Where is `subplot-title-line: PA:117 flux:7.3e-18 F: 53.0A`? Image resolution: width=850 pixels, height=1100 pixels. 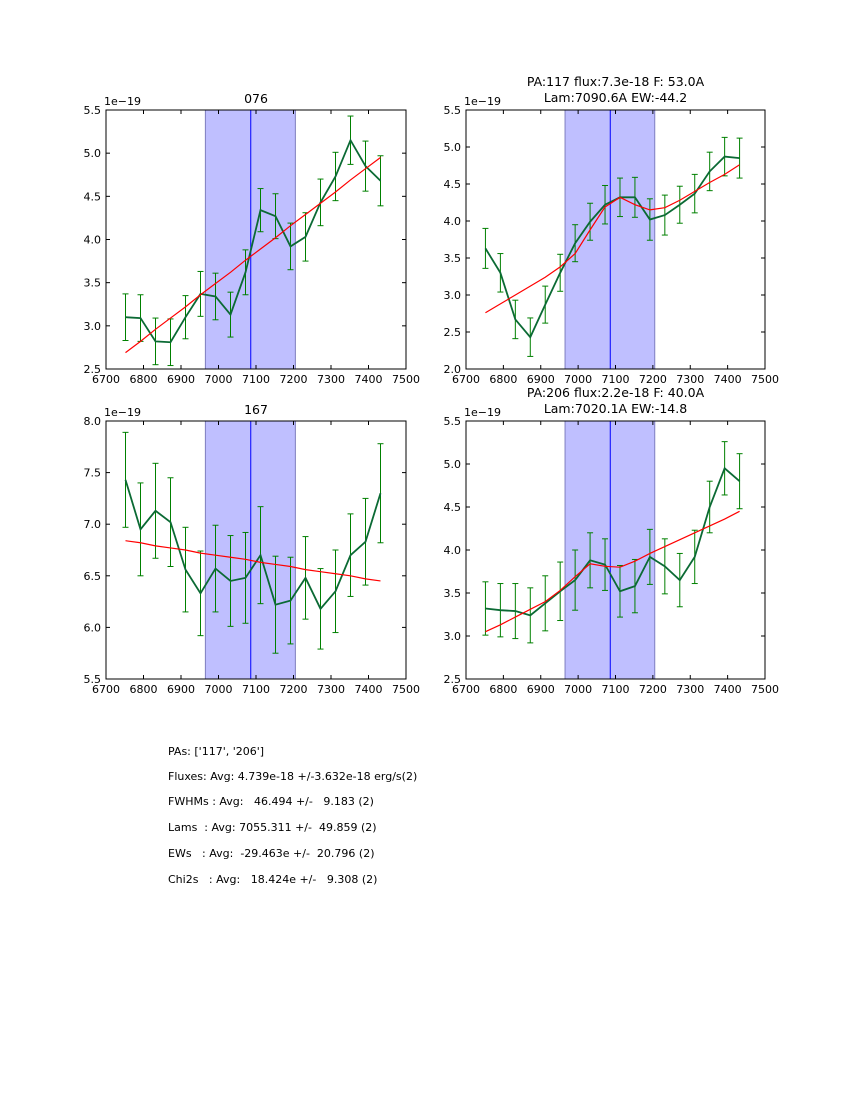
subplot-title-line: PA:117 flux:7.3e-18 F: 53.0A is located at coordinates (616, 81).